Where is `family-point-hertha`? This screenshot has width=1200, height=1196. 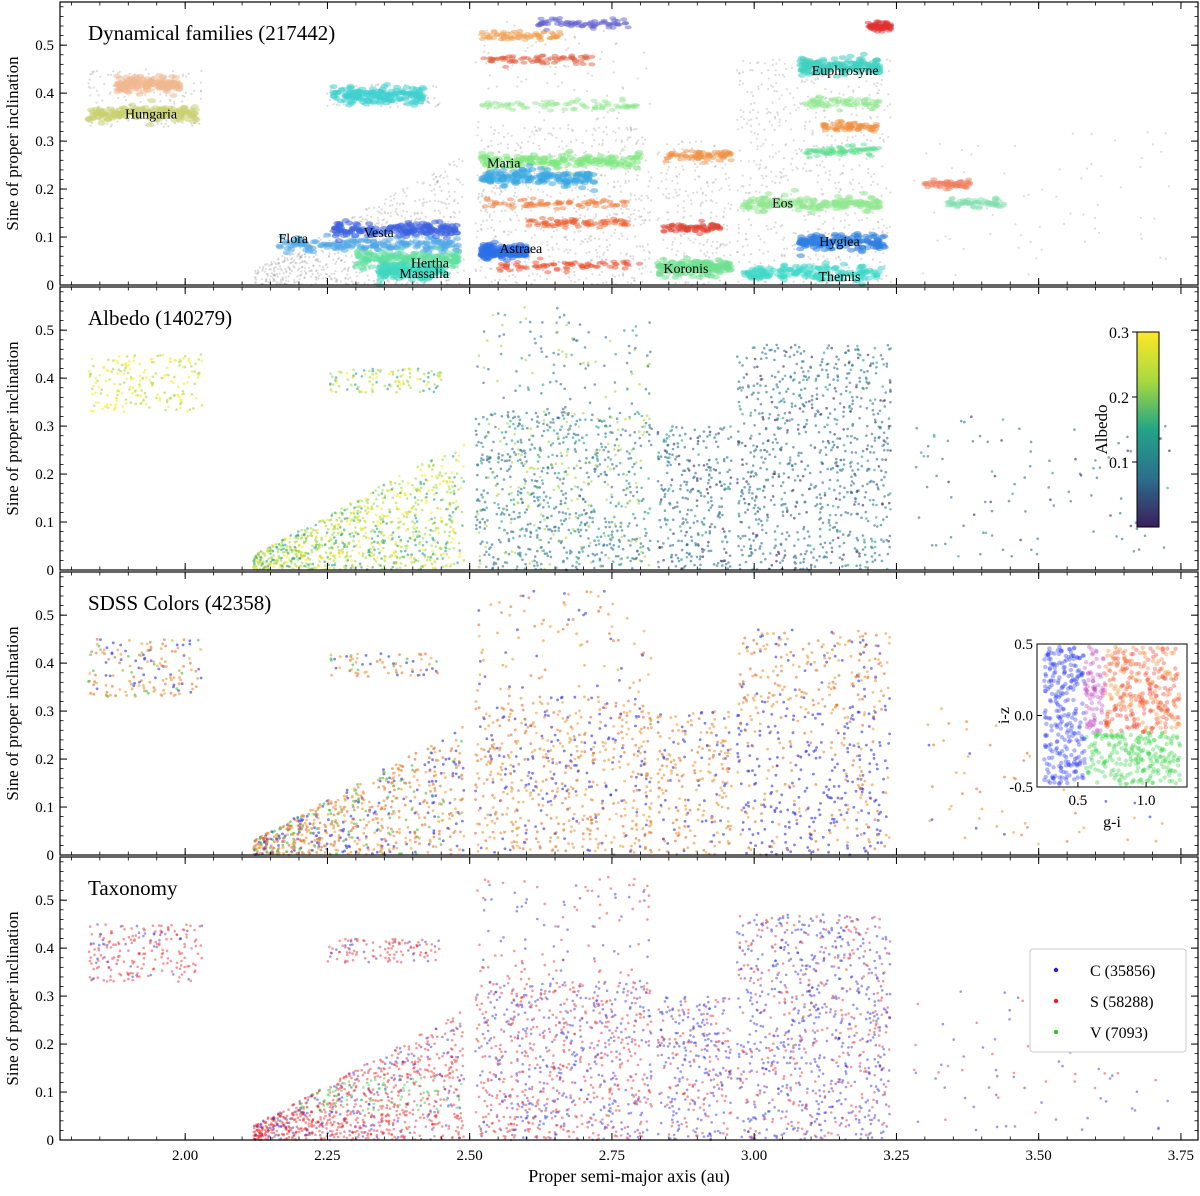 family-point-hertha is located at coordinates (371, 267).